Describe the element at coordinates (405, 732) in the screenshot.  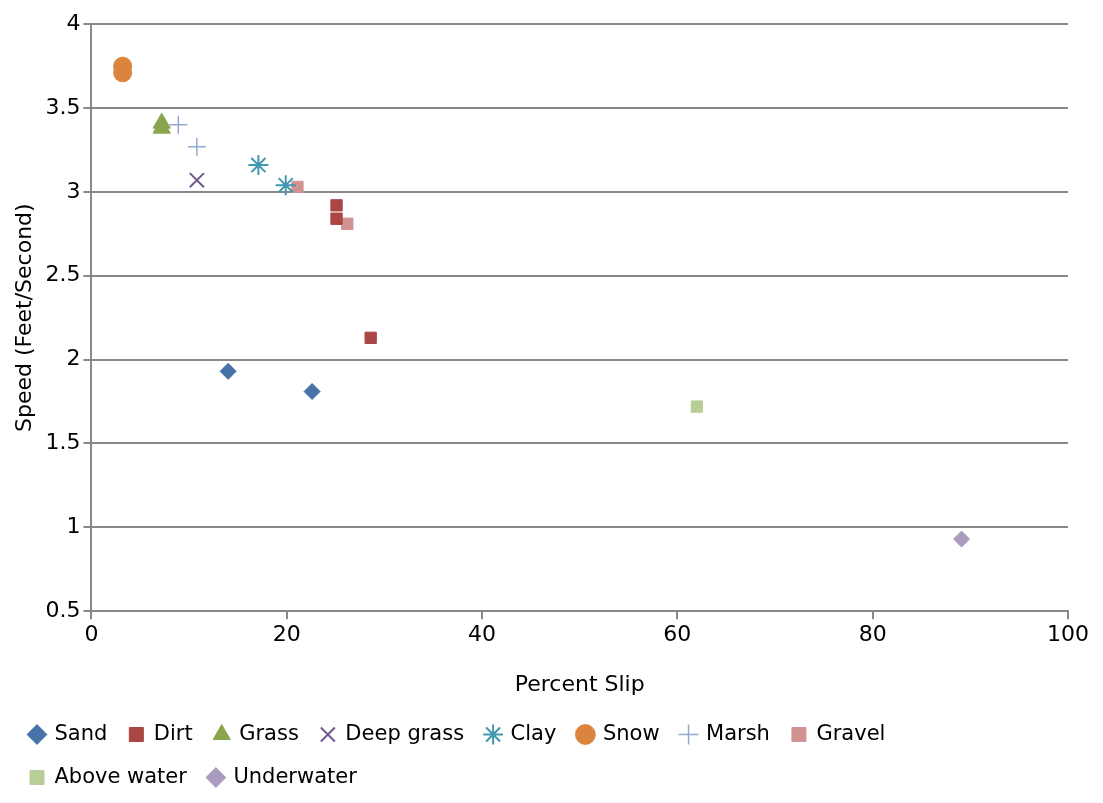
I see `legend-label: Deep grass` at that location.